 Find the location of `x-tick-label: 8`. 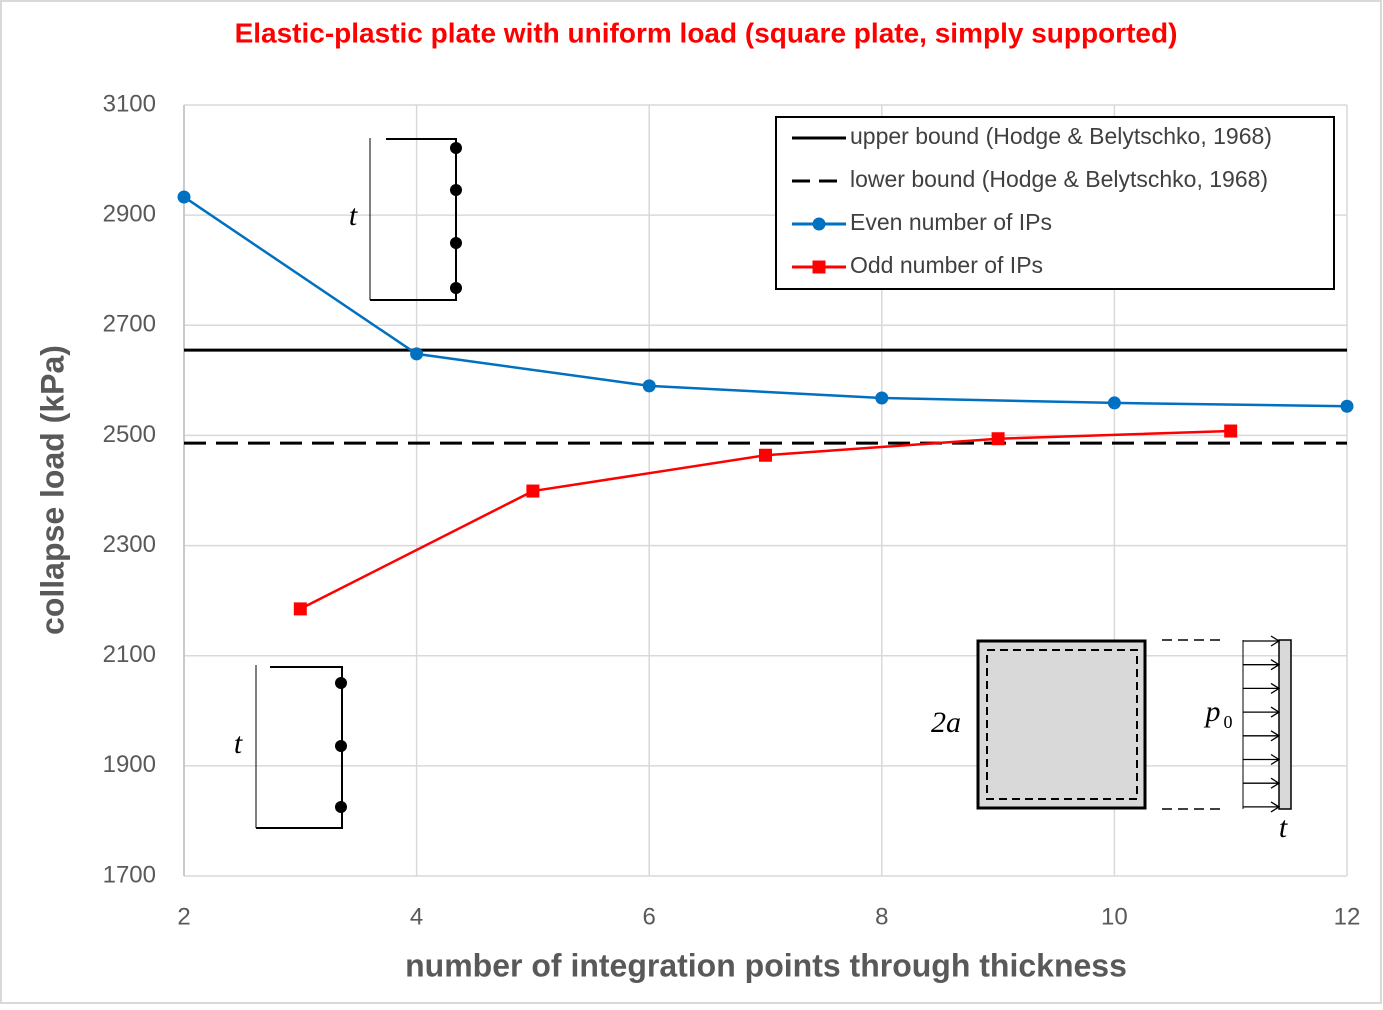

x-tick-label: 8 is located at coordinates (881, 916).